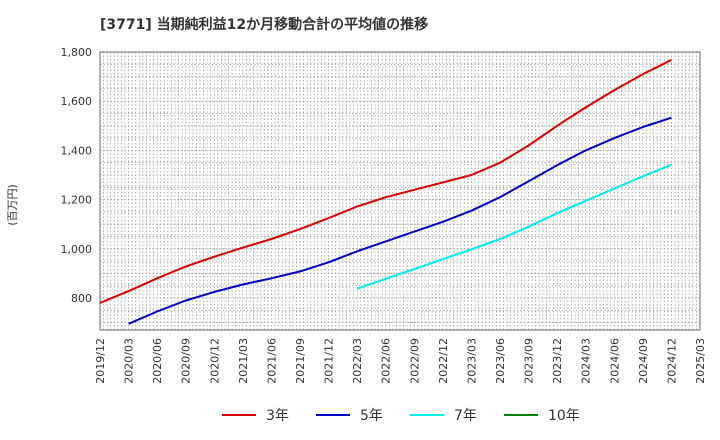 The height and width of the screenshot is (440, 720). Describe the element at coordinates (329, 361) in the screenshot. I see `x-tick-label: 2021/12` at that location.